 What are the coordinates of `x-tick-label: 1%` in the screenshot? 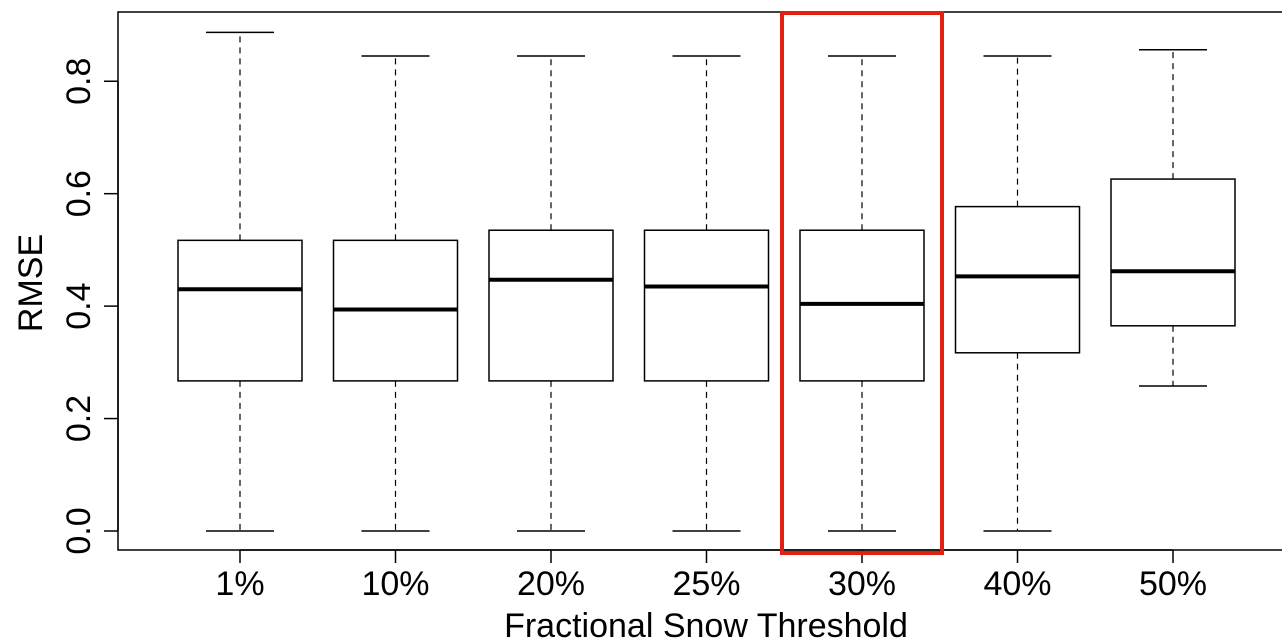 It's located at (239, 584).